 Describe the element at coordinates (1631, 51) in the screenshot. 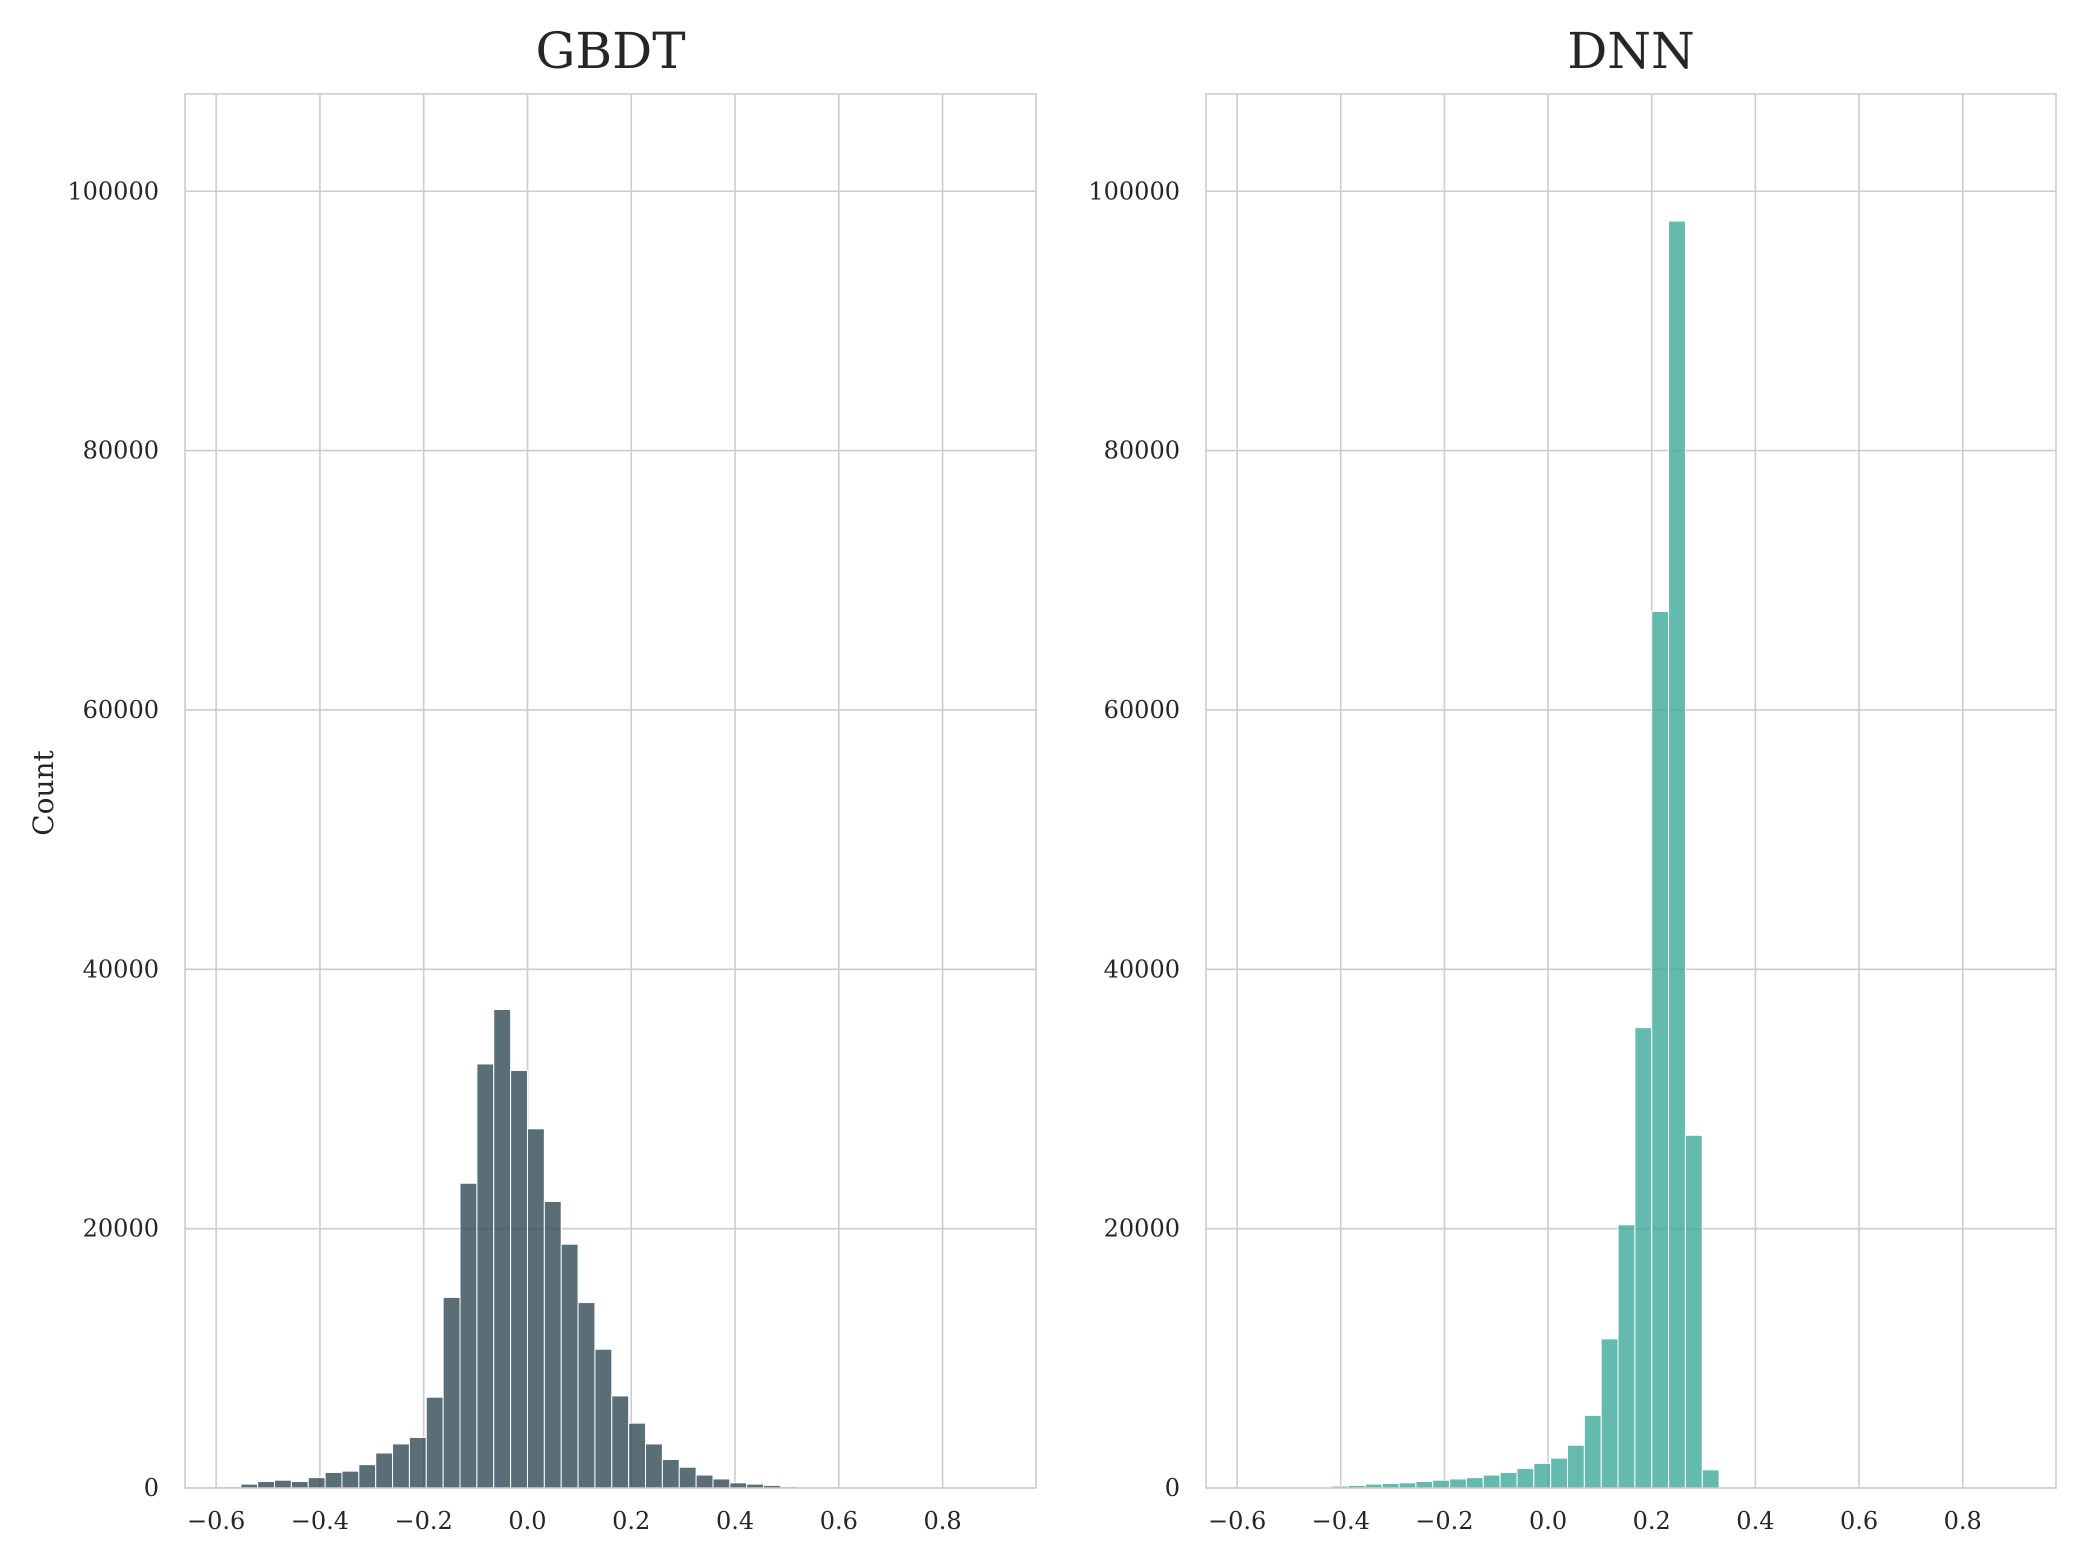

I see `chart-title: DNN` at that location.